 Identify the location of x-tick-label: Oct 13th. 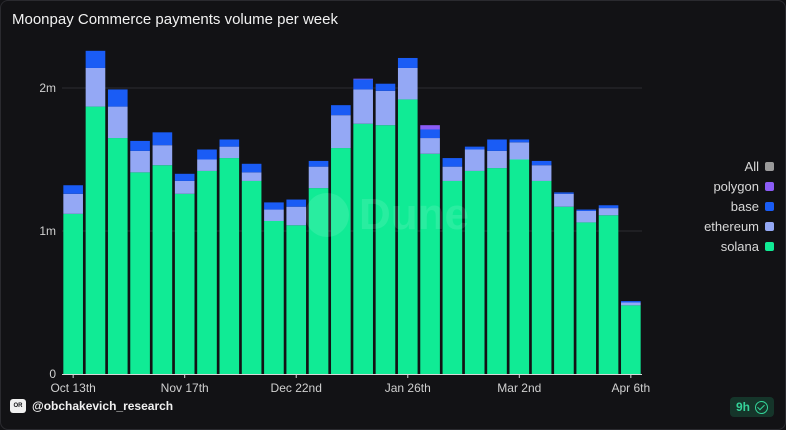
(72, 388).